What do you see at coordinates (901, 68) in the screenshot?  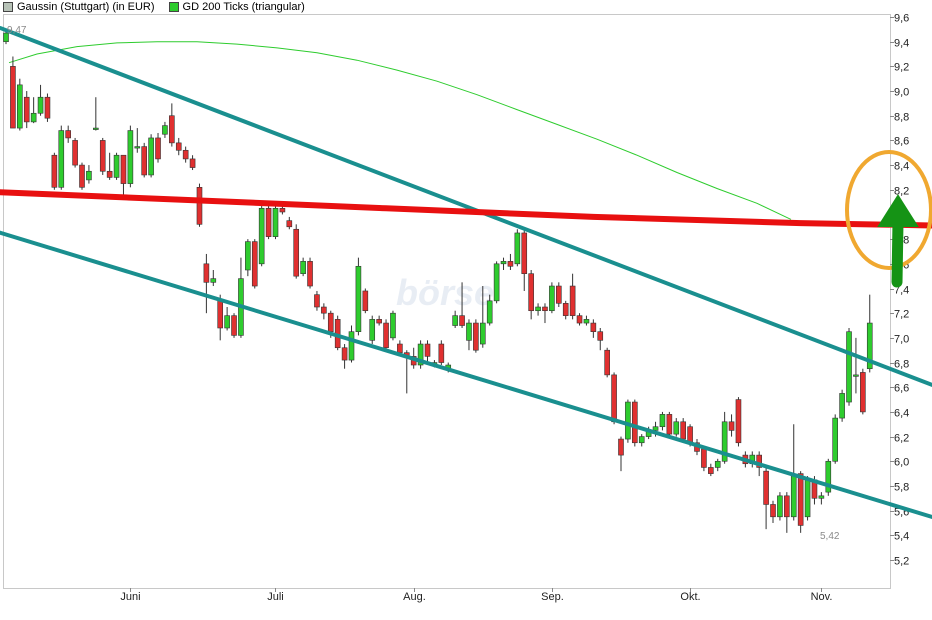 I see `y-tick-label: 9,2` at bounding box center [901, 68].